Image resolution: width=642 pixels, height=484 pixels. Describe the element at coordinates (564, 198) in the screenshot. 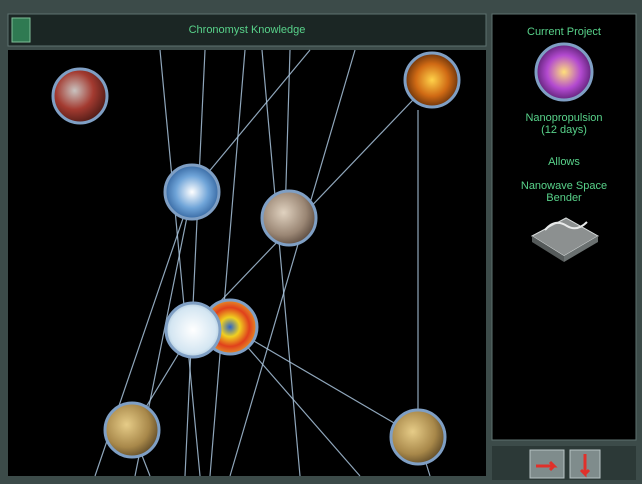

I see `allows-item: Bender` at that location.